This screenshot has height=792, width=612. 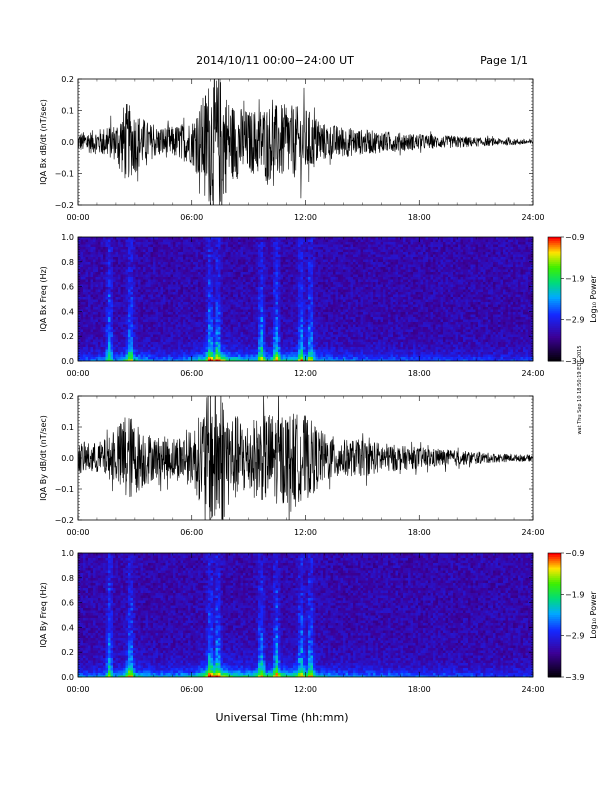 I want to click on page-number: Page 1/1, so click(x=504, y=60).